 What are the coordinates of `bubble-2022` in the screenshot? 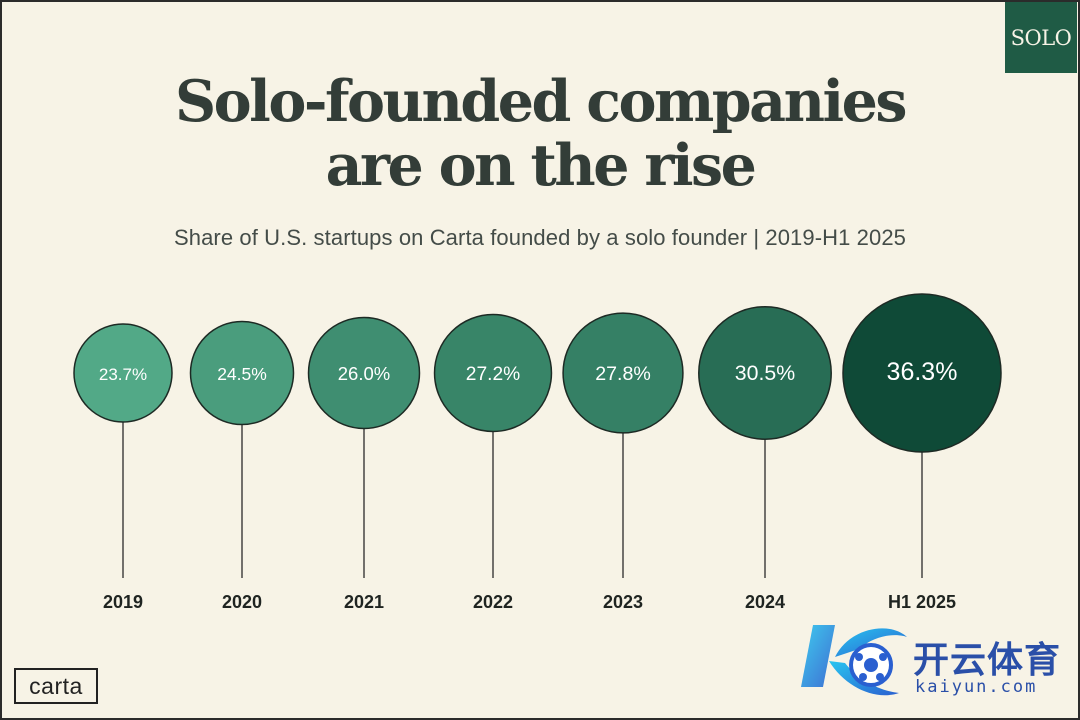 It's located at (493, 373).